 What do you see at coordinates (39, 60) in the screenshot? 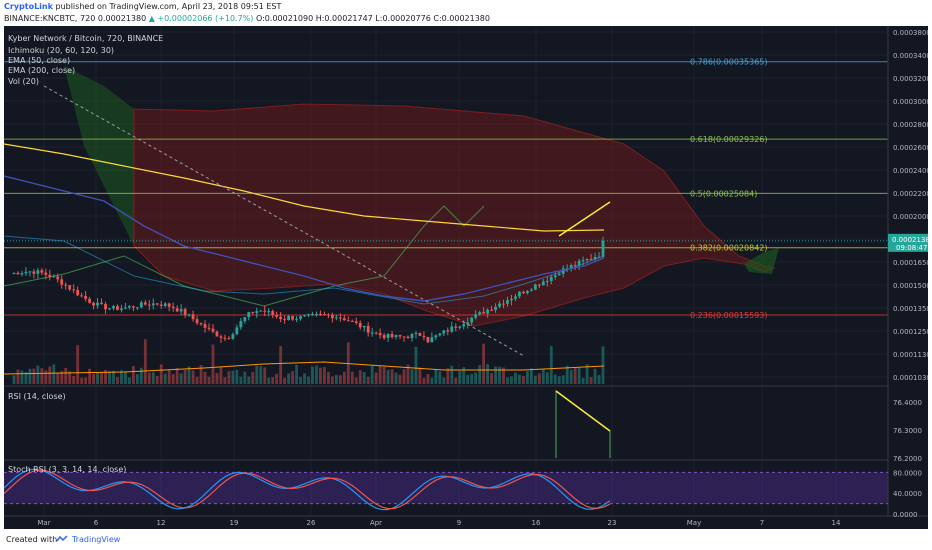
I see `indicator-ema50: EMA (50, close)` at bounding box center [39, 60].